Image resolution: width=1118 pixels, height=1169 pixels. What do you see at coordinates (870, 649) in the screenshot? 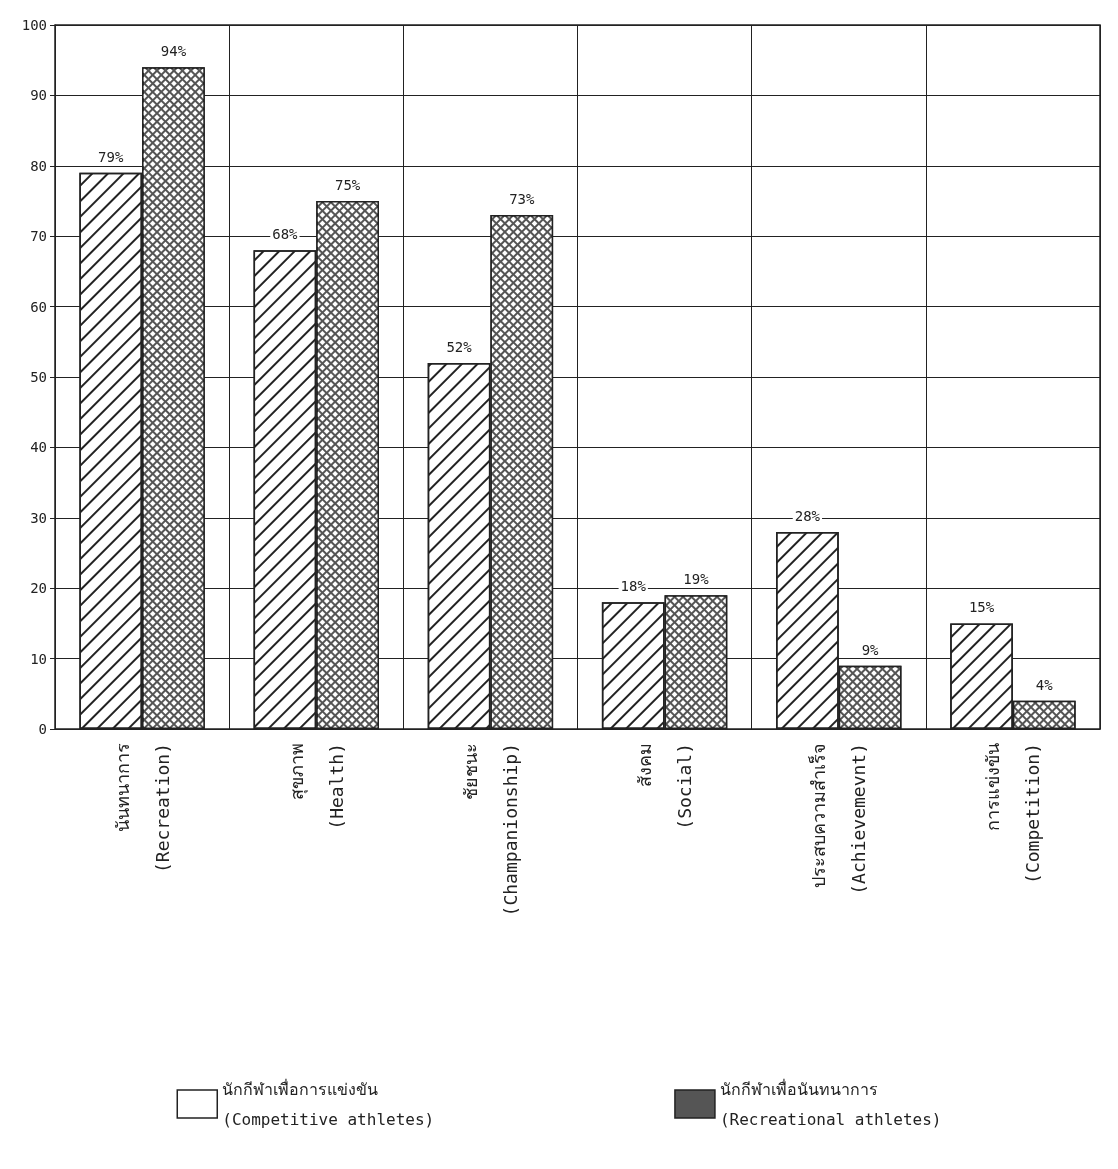
I see `data-label: 9%` at bounding box center [870, 649].